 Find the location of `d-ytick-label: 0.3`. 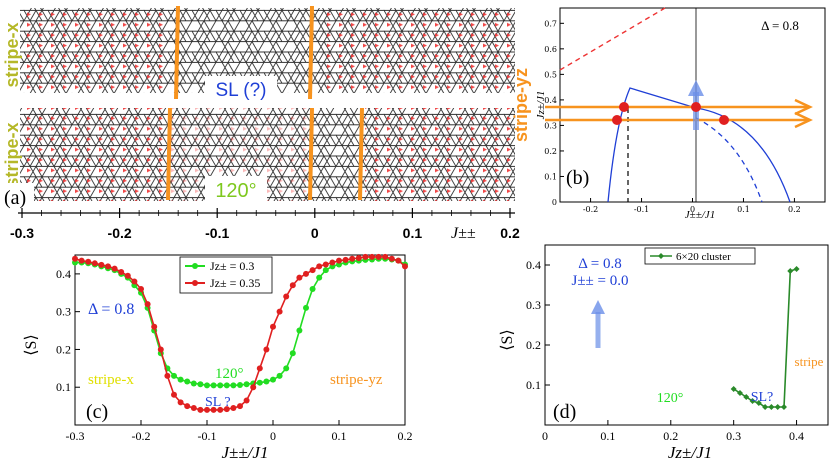

d-ytick-label: 0.3 is located at coordinates (533, 305).